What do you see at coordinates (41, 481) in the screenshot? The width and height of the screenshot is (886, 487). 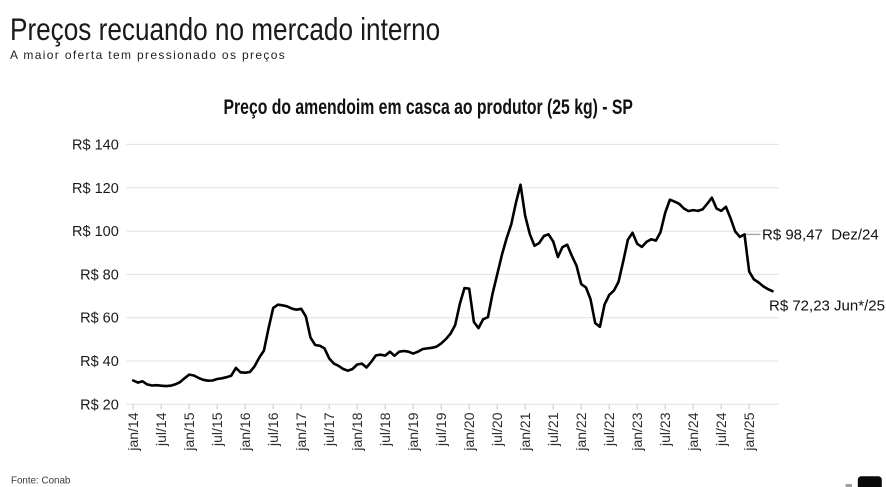 I see `svg-text: Fonte: Conab` at bounding box center [41, 481].